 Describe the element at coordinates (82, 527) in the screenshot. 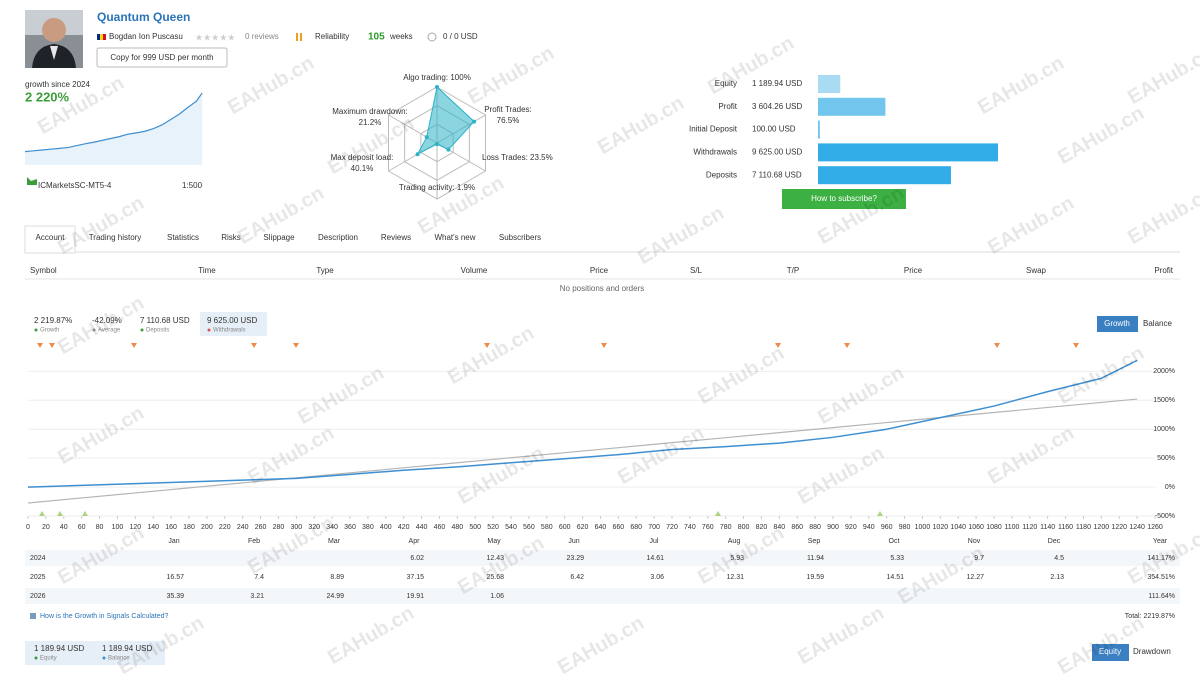

I see `x-tick-label: 60` at that location.